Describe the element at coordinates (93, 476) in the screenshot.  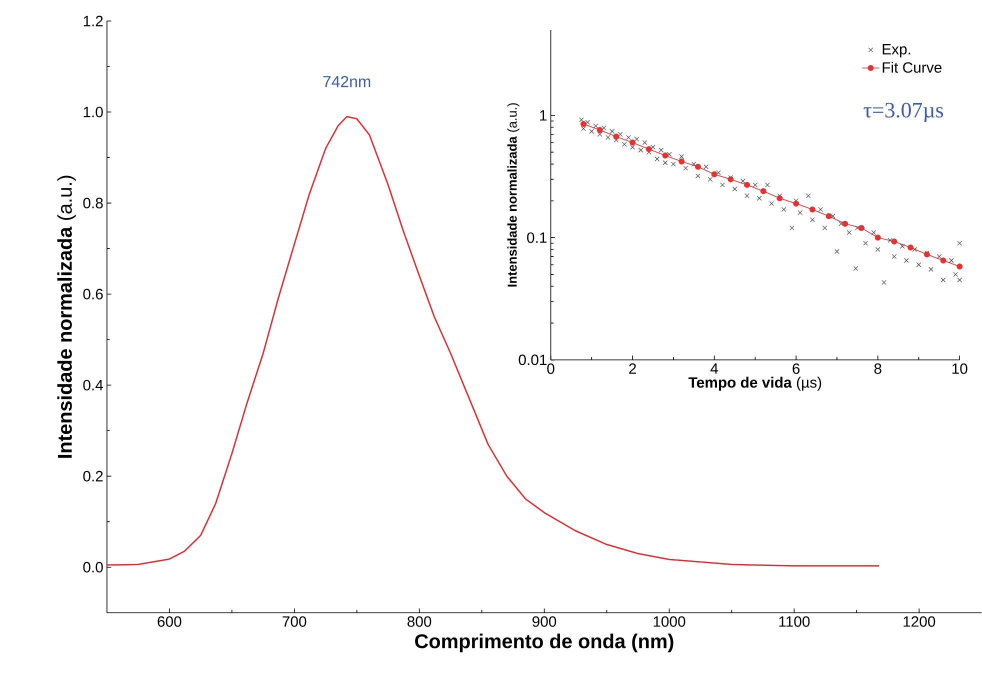
I see `y-tick-label: 0.2` at that location.